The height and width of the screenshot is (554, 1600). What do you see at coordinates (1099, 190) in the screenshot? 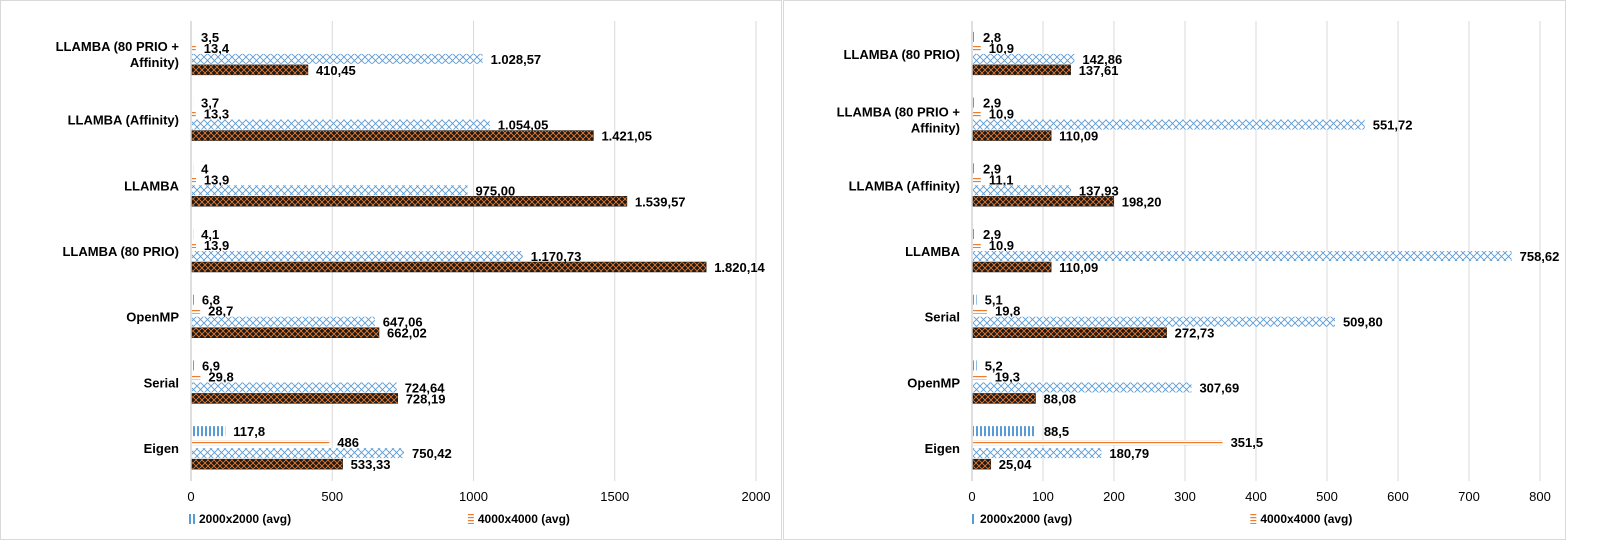
I see `data-label: 137,93` at bounding box center [1099, 190].